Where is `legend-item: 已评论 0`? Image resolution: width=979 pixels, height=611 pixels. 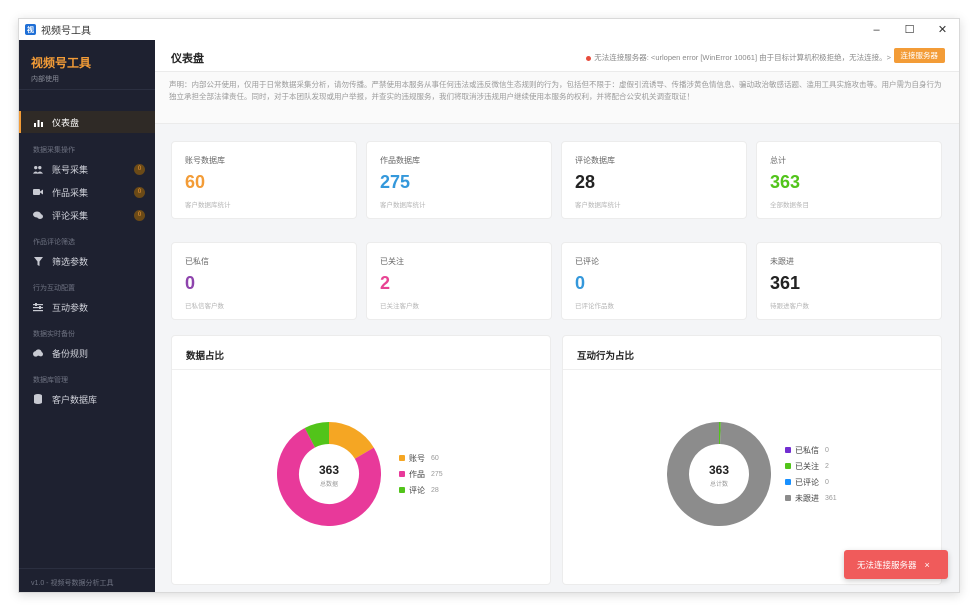 legend-item: 已评论 0 is located at coordinates (811, 482).